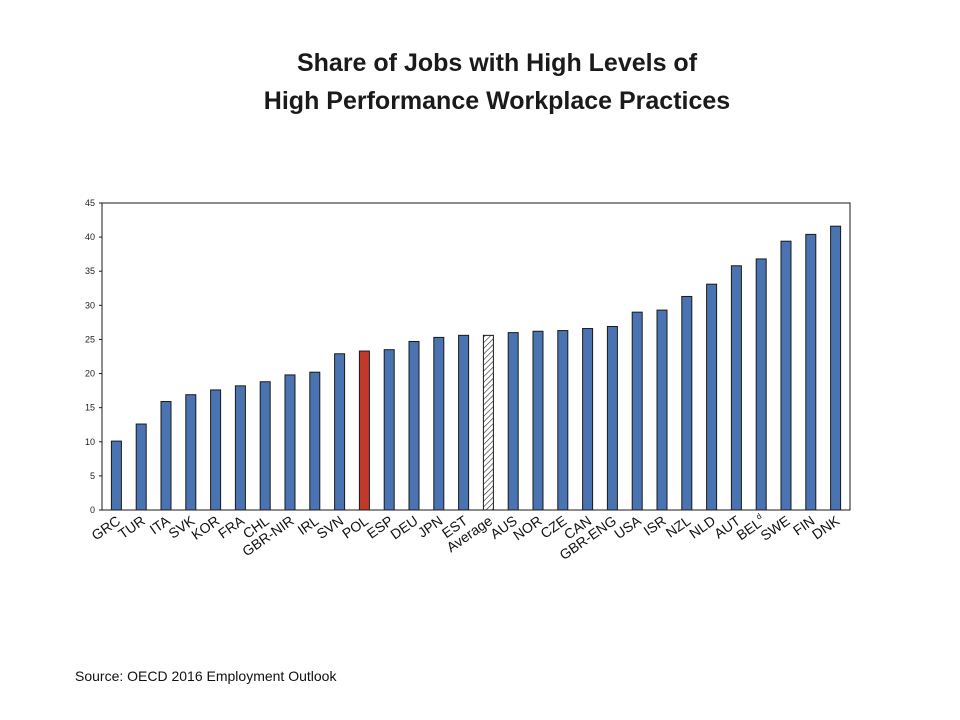 The height and width of the screenshot is (720, 960). Describe the element at coordinates (836, 368) in the screenshot. I see `bar-dnk` at that location.